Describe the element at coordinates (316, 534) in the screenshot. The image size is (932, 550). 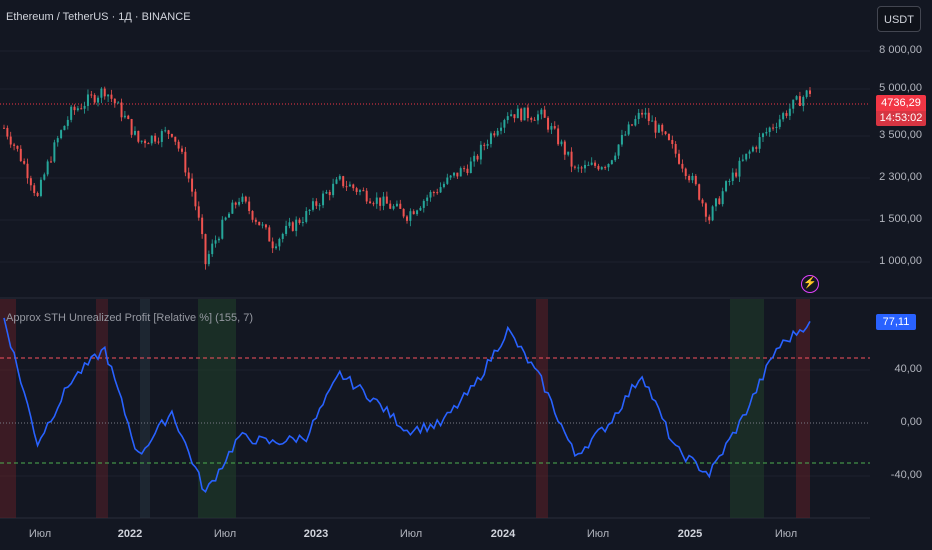
I see `time-label: 2023` at that location.